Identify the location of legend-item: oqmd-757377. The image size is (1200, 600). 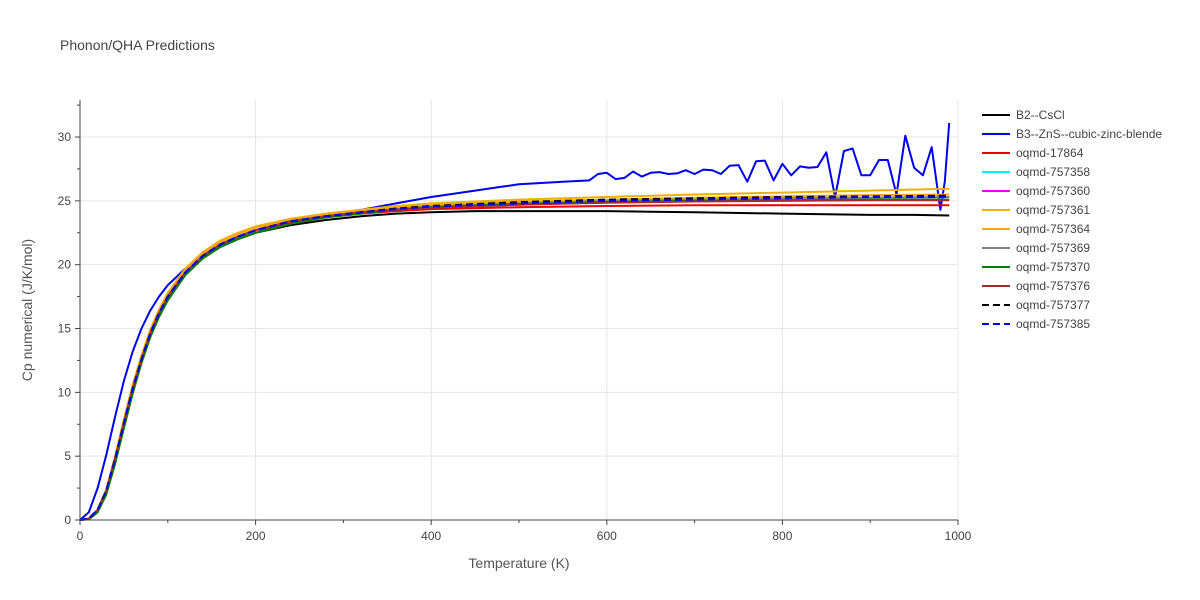
(1036, 305).